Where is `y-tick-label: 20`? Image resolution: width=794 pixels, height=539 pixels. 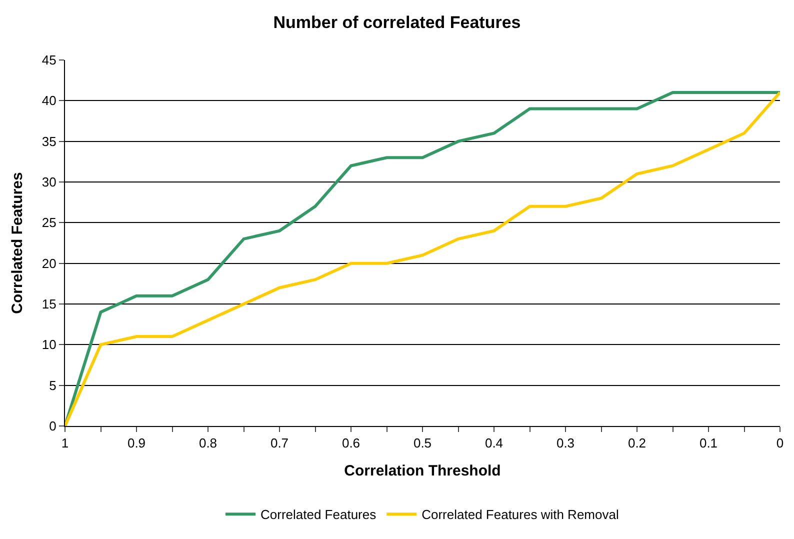
y-tick-label: 20 is located at coordinates (49, 263).